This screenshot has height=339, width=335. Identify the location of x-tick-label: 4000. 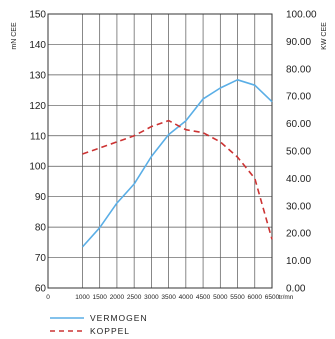
(186, 297).